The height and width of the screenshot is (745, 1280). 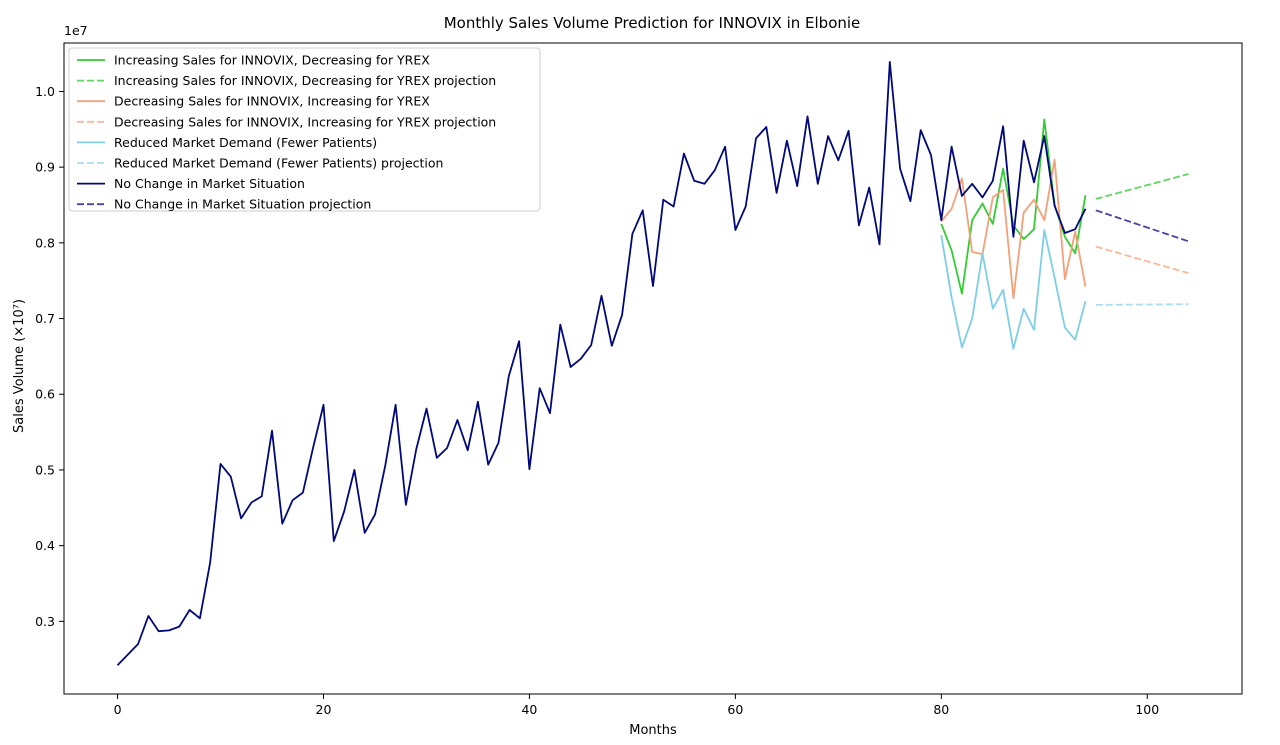 I want to click on y-tick-label: 0.5, so click(x=45, y=469).